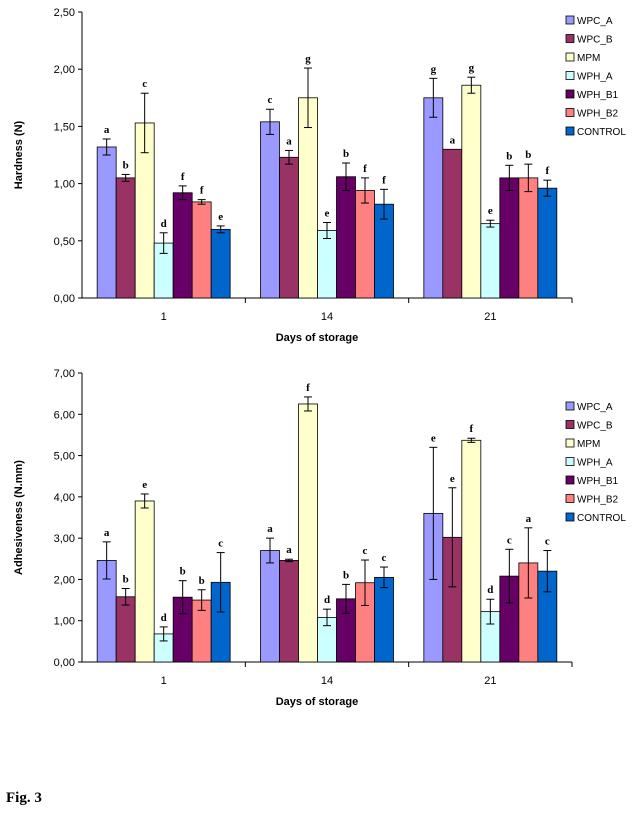 This screenshot has height=813, width=632. What do you see at coordinates (64, 13) in the screenshot?
I see `y-tick-label: 2,50` at bounding box center [64, 13].